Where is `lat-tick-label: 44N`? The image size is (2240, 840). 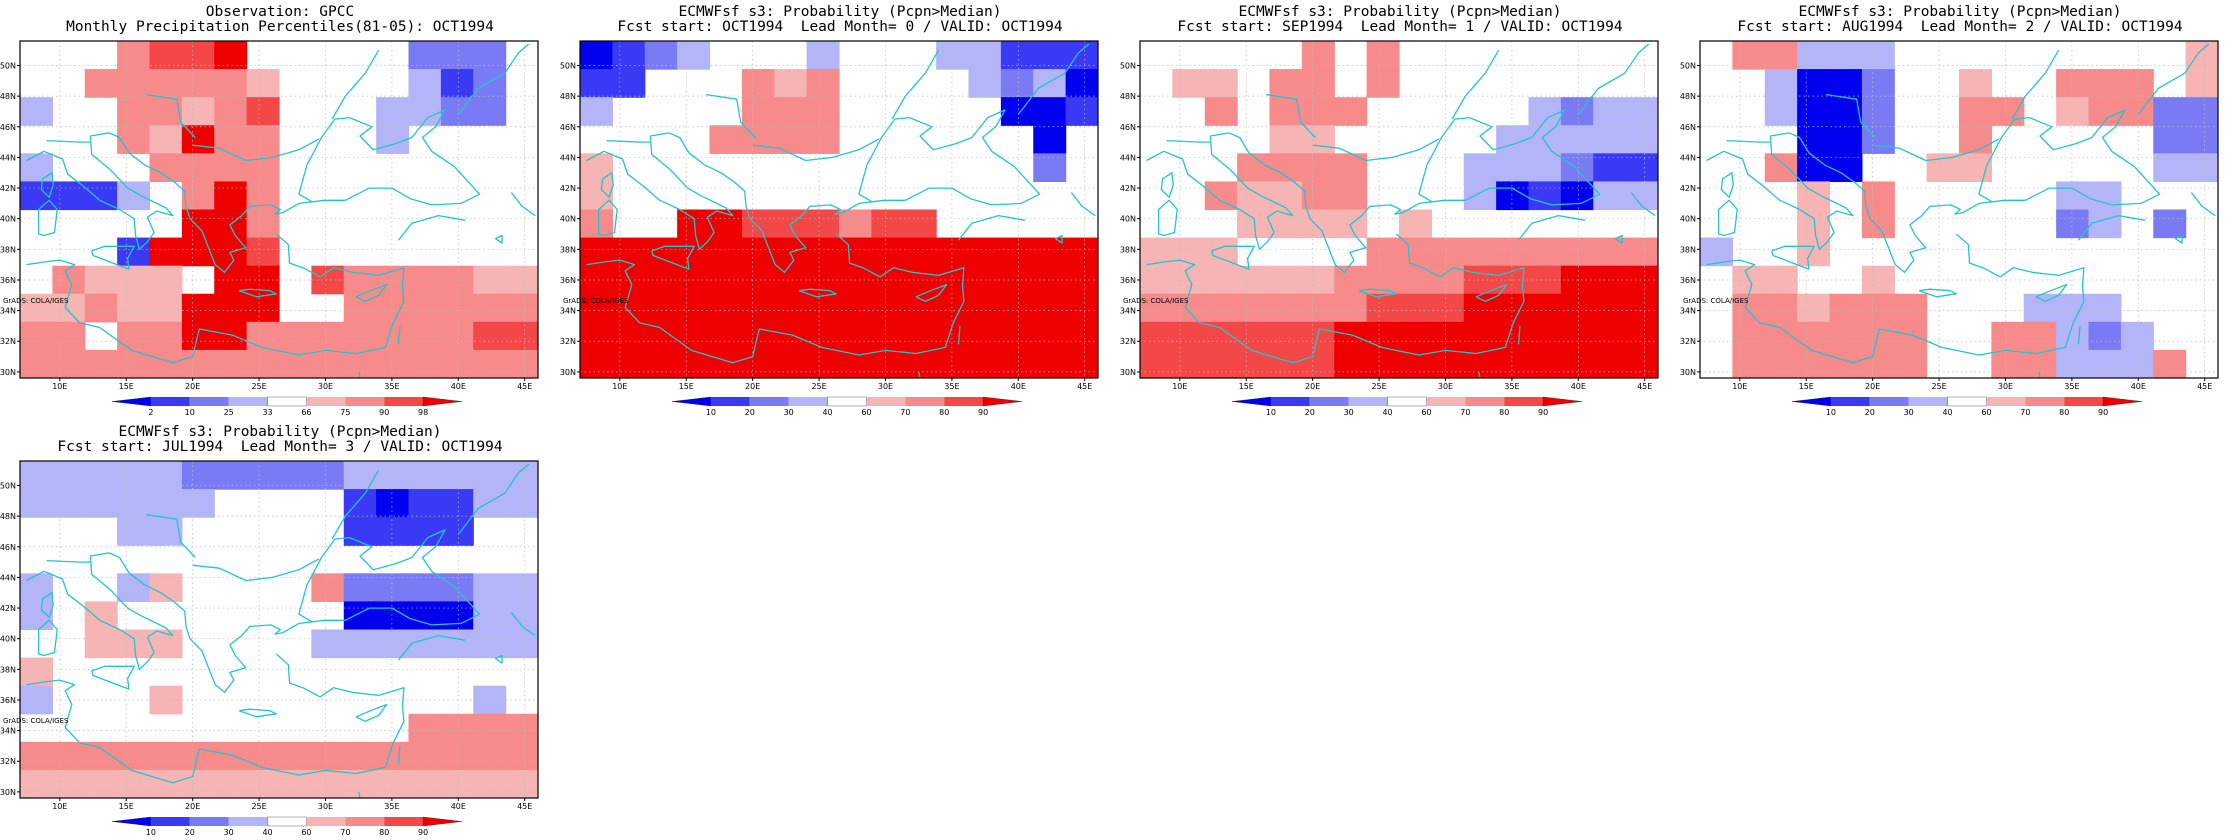 lat-tick-label: 44N is located at coordinates (1128, 157).